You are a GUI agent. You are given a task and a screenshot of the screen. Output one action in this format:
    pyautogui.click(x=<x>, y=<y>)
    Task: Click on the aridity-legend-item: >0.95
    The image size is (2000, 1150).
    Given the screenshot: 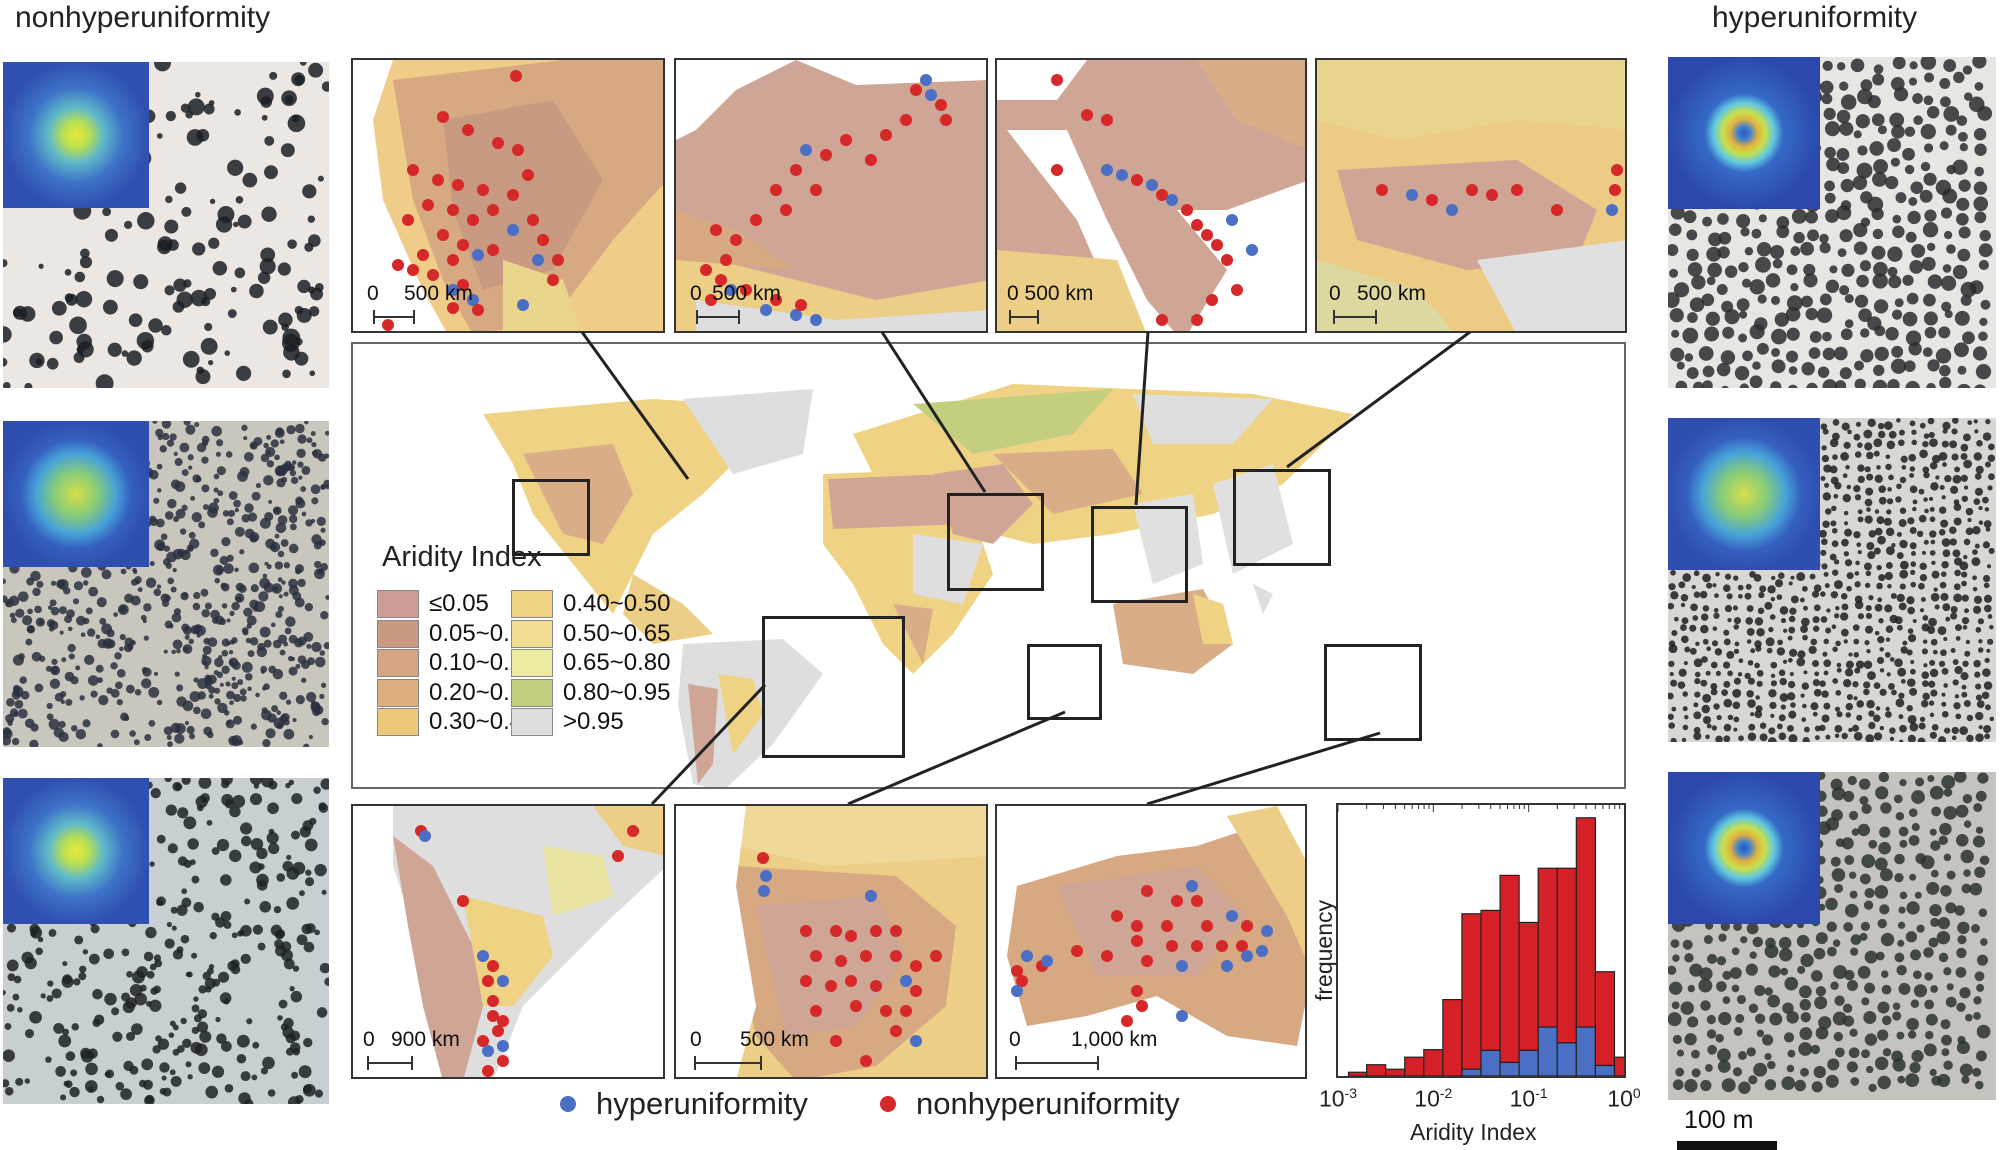 What is the action you would take?
    pyautogui.click(x=567, y=722)
    